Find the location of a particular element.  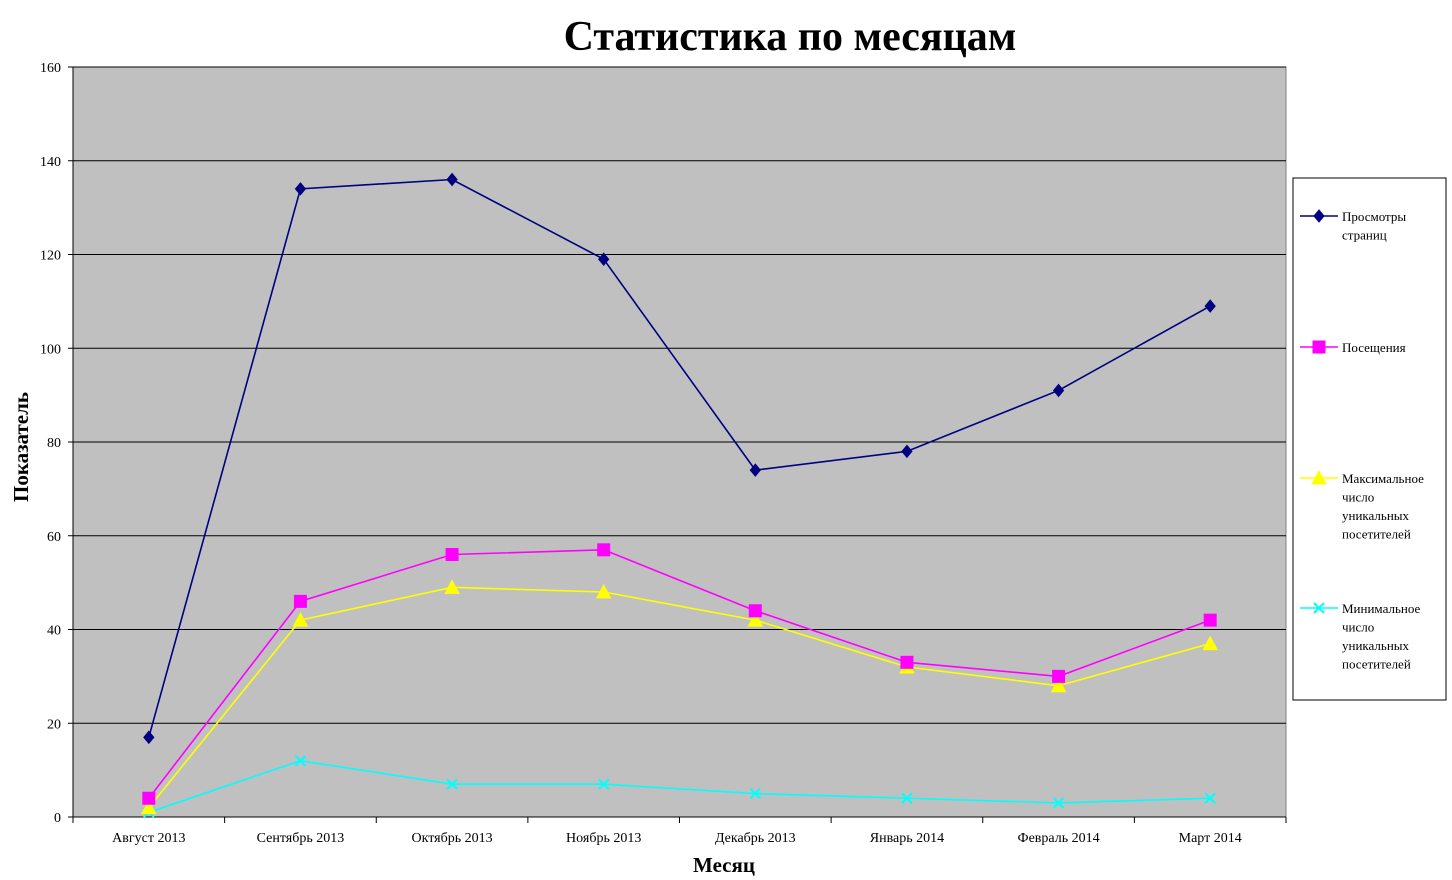

legend-label: Посещения is located at coordinates (1374, 347).